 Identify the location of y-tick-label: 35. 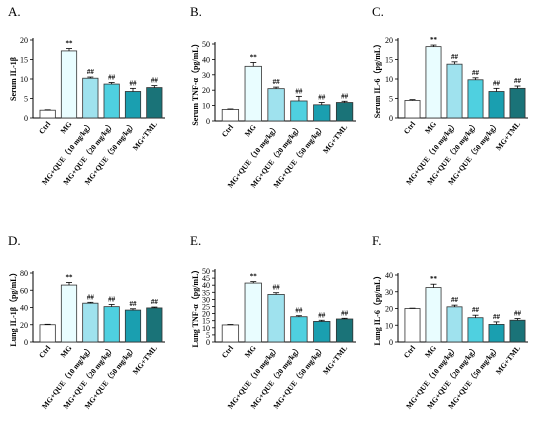
(206, 292).